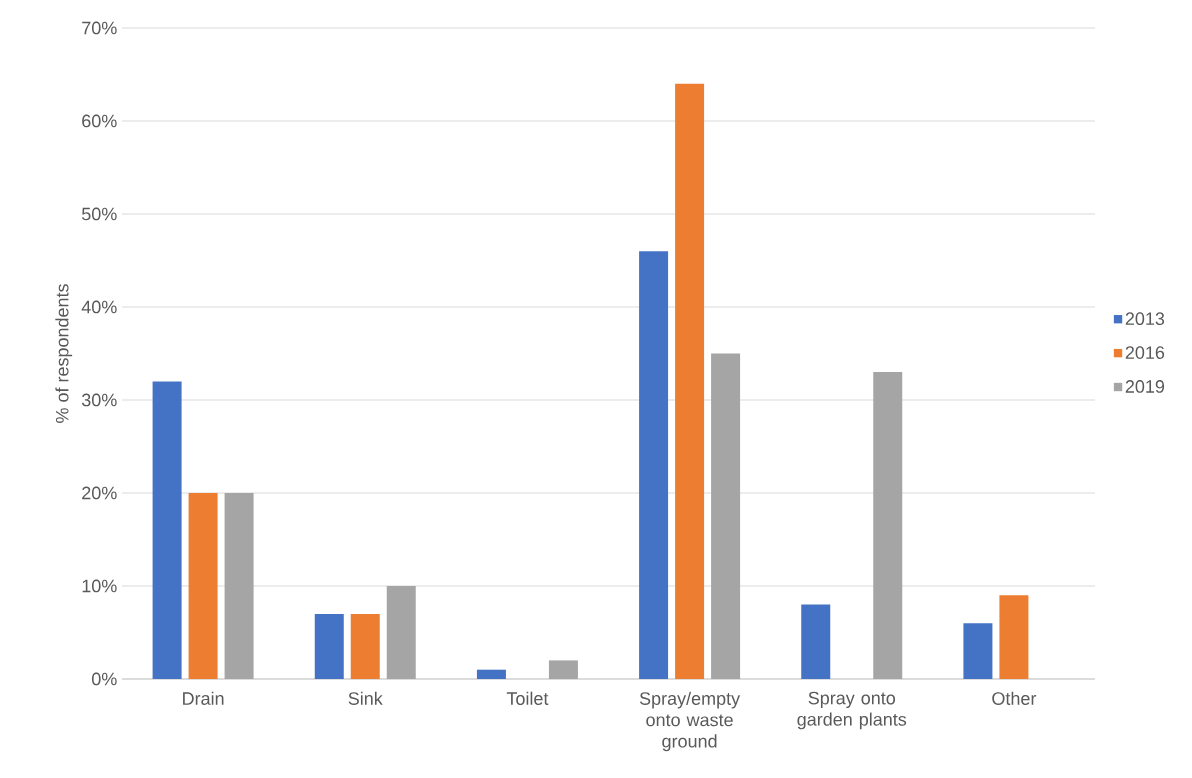  What do you see at coordinates (1145, 386) in the screenshot?
I see `legend-label: 2019` at bounding box center [1145, 386].